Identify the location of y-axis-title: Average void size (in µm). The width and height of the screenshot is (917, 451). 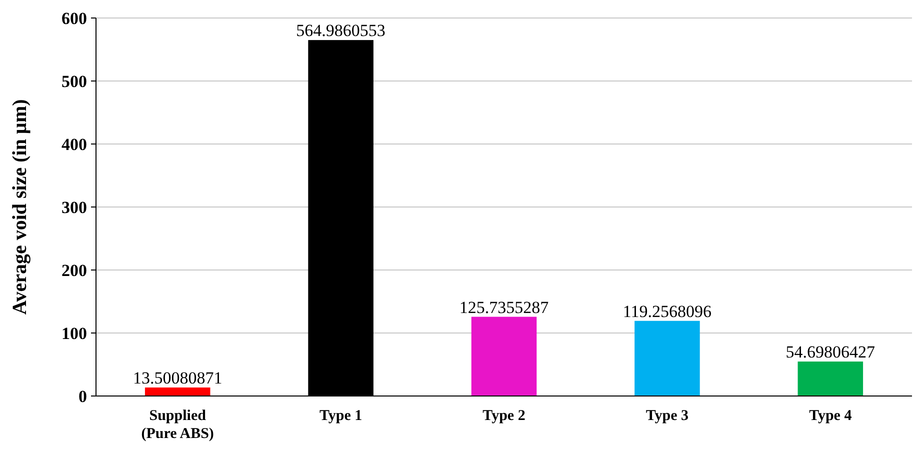
(20, 207).